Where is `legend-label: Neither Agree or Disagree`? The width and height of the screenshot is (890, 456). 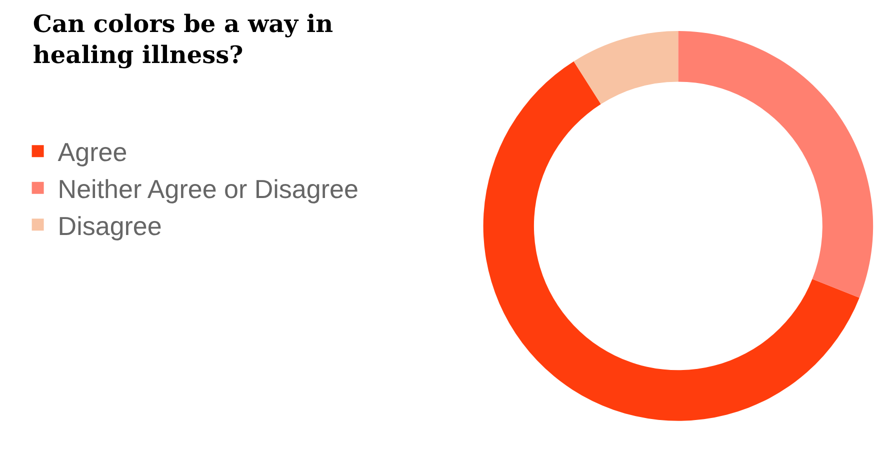 legend-label: Neither Agree or Disagree is located at coordinates (208, 189).